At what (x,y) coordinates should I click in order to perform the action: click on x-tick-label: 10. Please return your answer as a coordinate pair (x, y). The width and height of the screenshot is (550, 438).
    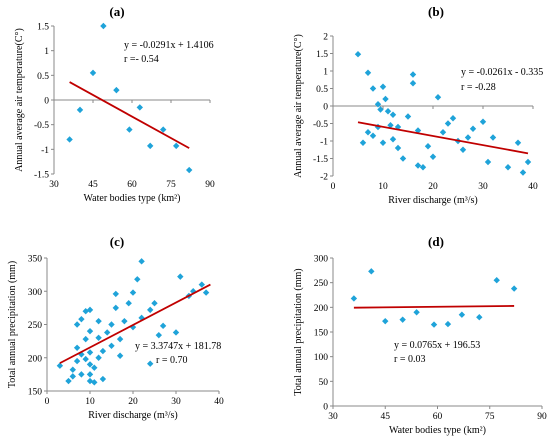
    Looking at the image, I should click on (383, 187).